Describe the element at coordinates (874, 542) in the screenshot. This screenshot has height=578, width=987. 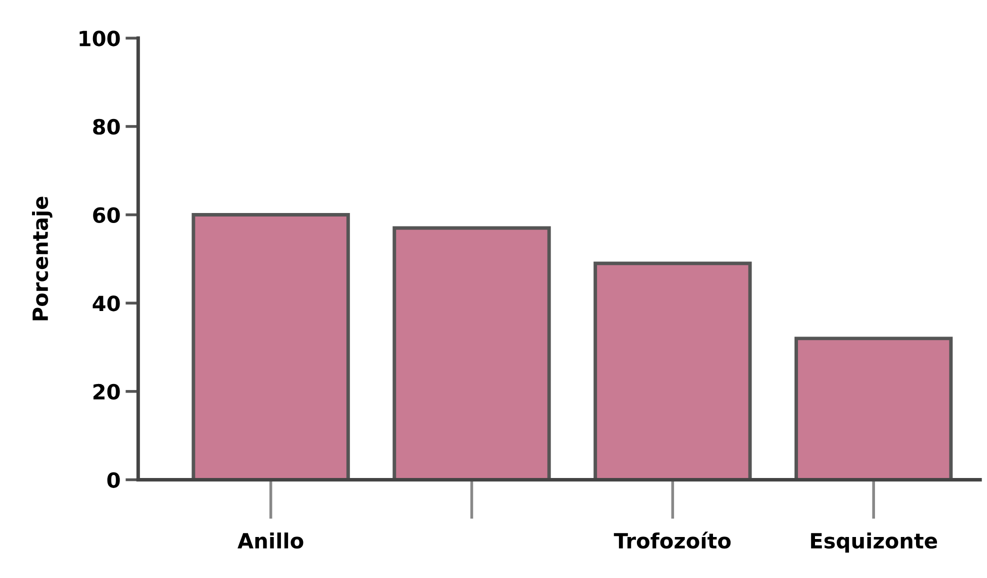
I see `x-tick-label: Esquizonte` at that location.